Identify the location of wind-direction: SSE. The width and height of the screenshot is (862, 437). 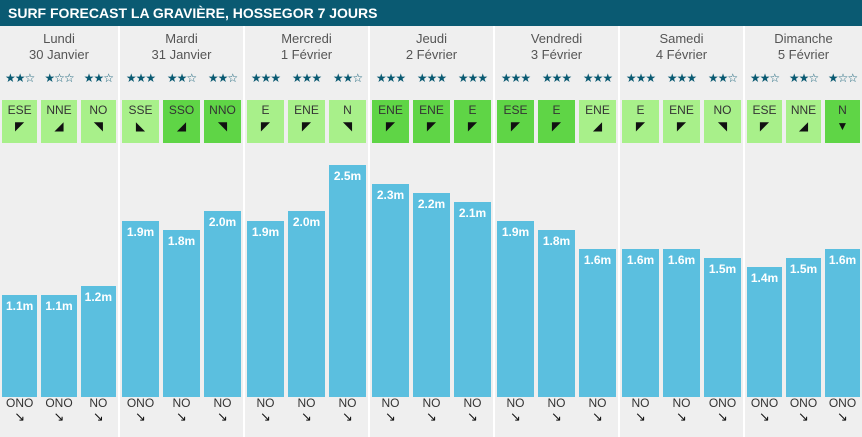
(140, 110).